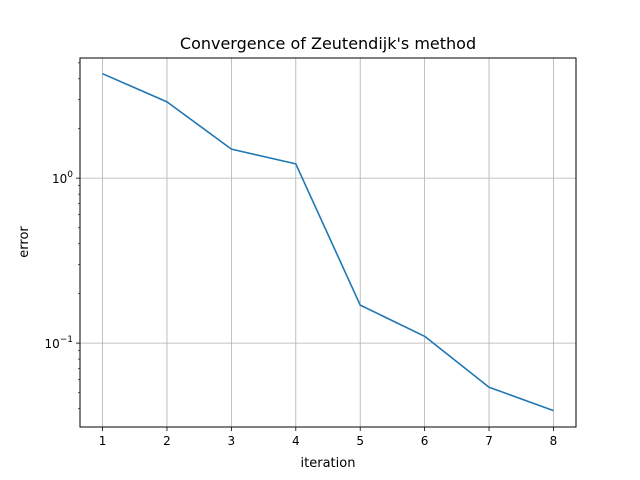  I want to click on y-tick-label: 10⁰, so click(62, 178).